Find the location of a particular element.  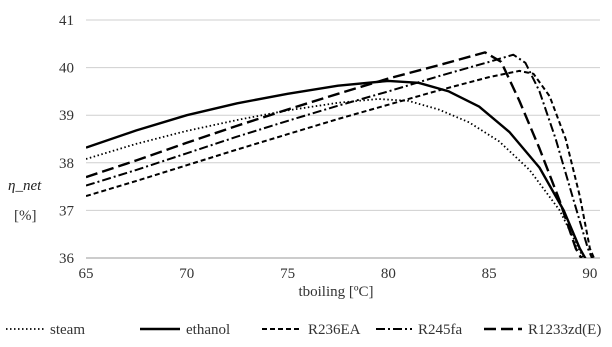

x-tick-label: 90 is located at coordinates (589, 274).